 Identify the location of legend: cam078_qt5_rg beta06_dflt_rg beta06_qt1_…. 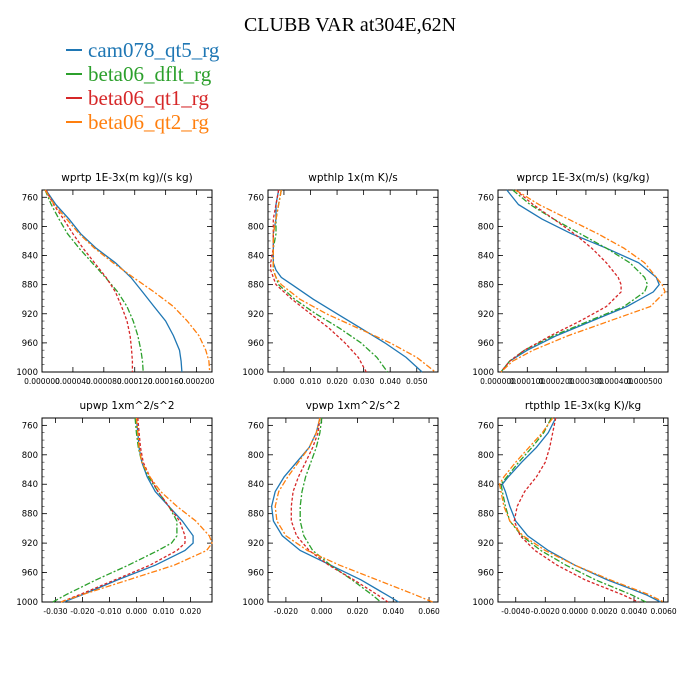
(142, 86).